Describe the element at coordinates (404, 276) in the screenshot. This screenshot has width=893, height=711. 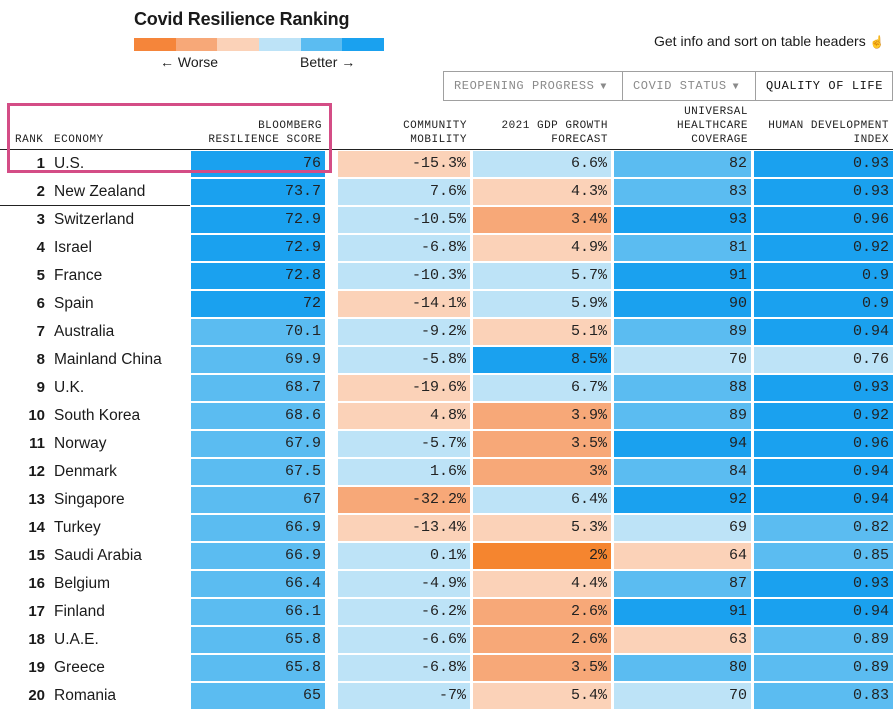
I see `community-mobility-cell: -10.3%` at that location.